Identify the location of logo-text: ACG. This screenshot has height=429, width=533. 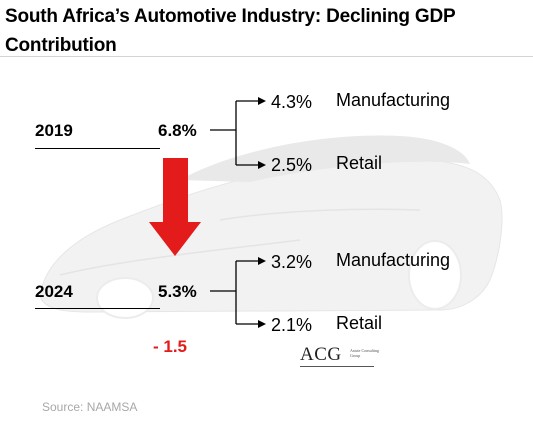
(321, 354).